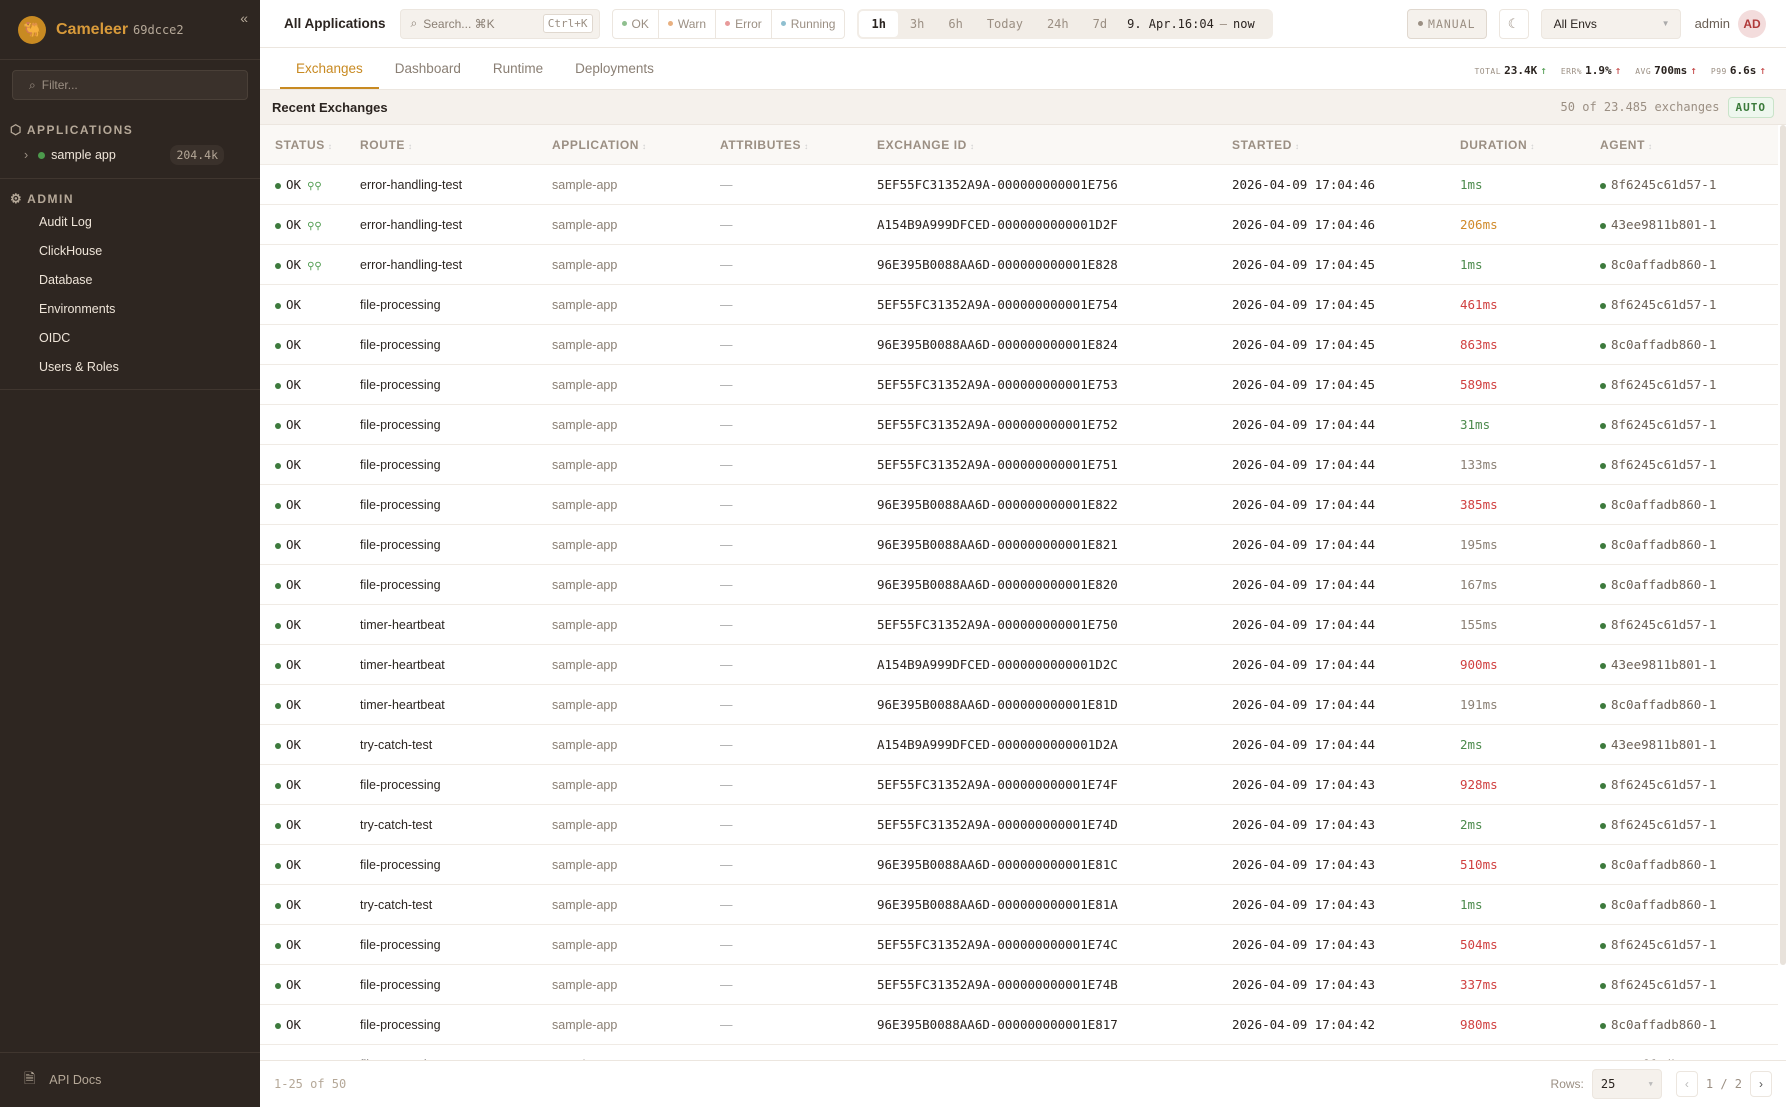  What do you see at coordinates (244, 18) in the screenshot?
I see `collapse-sidebar-icon: «` at bounding box center [244, 18].